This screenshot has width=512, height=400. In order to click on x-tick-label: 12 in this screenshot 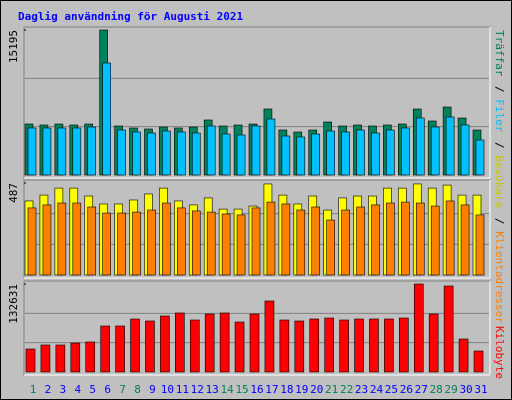, I will do `click(197, 389)`.